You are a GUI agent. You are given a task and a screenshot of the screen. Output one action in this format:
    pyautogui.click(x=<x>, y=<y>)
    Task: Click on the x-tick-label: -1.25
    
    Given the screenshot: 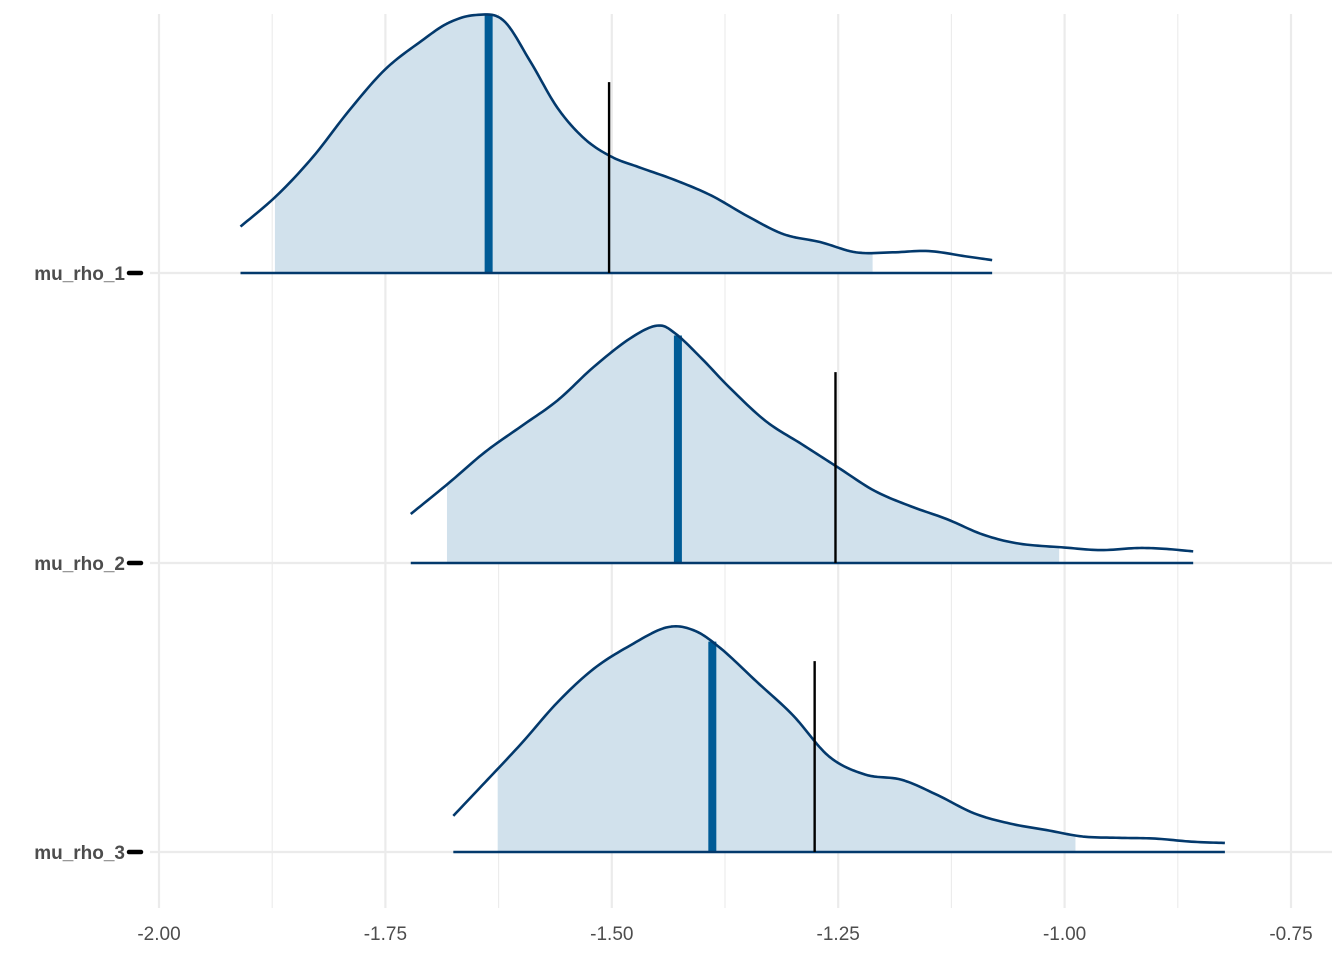 What is the action you would take?
    pyautogui.click(x=838, y=934)
    